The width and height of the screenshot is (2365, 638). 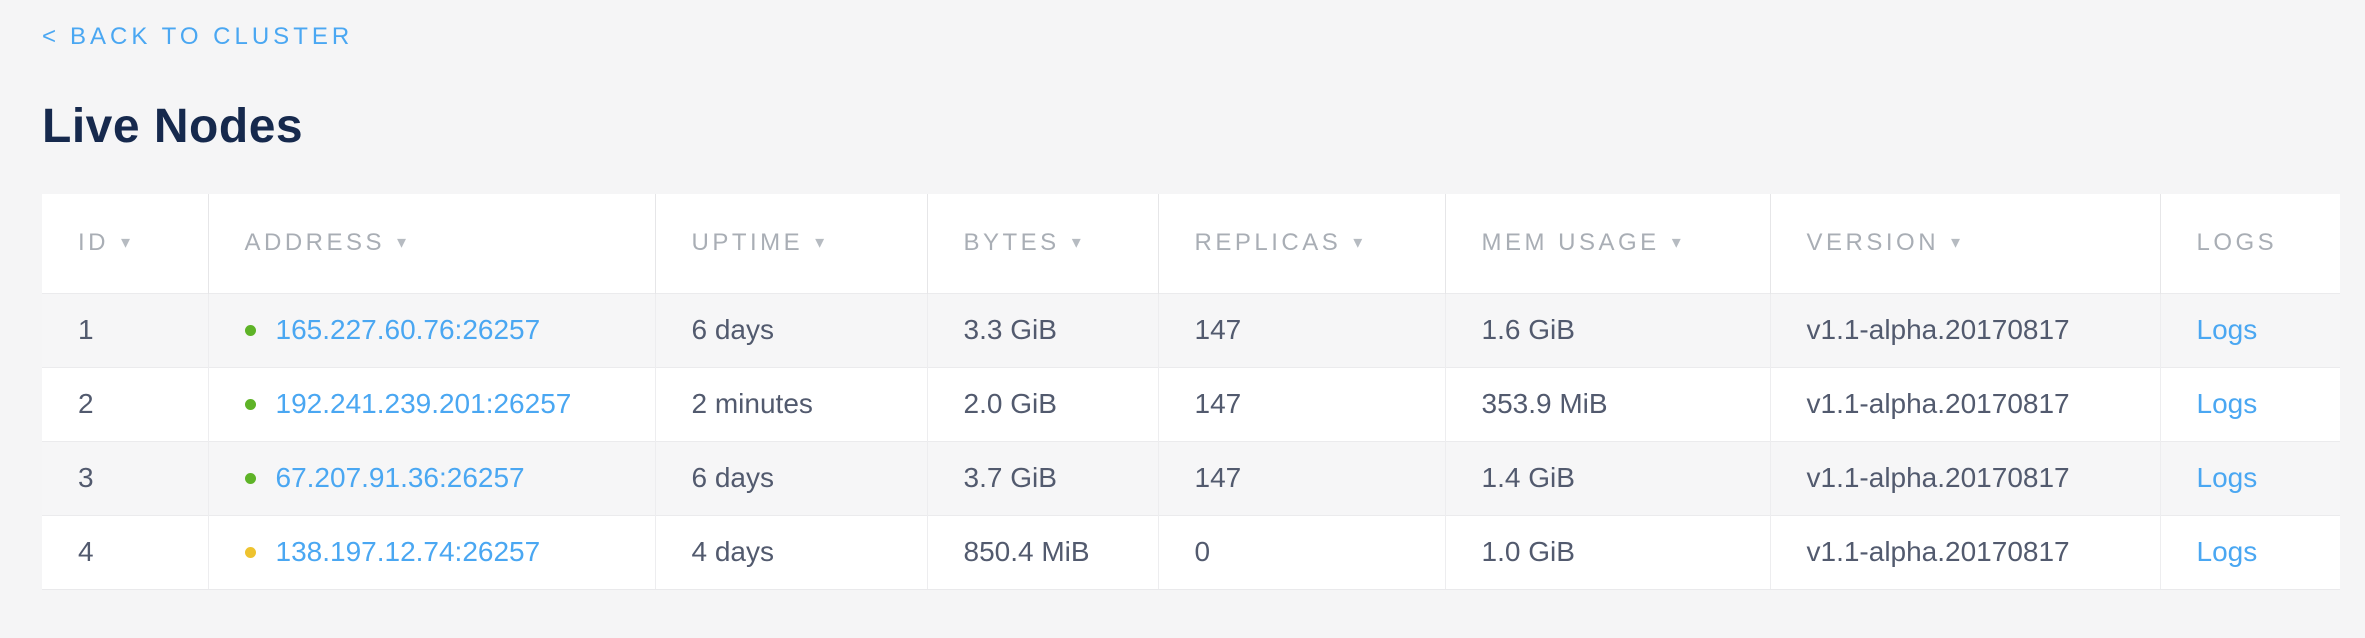 I want to click on uptime-cell: 4 days, so click(x=791, y=552).